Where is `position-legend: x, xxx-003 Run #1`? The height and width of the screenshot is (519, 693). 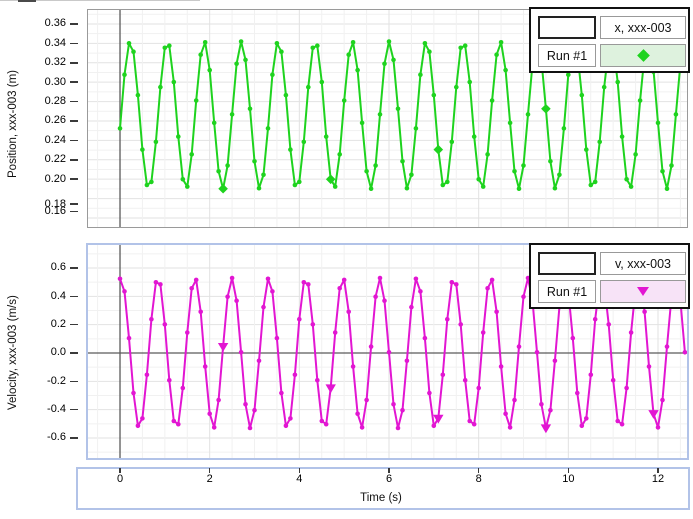 position-legend: x, xxx-003 Run #1 is located at coordinates (609, 40).